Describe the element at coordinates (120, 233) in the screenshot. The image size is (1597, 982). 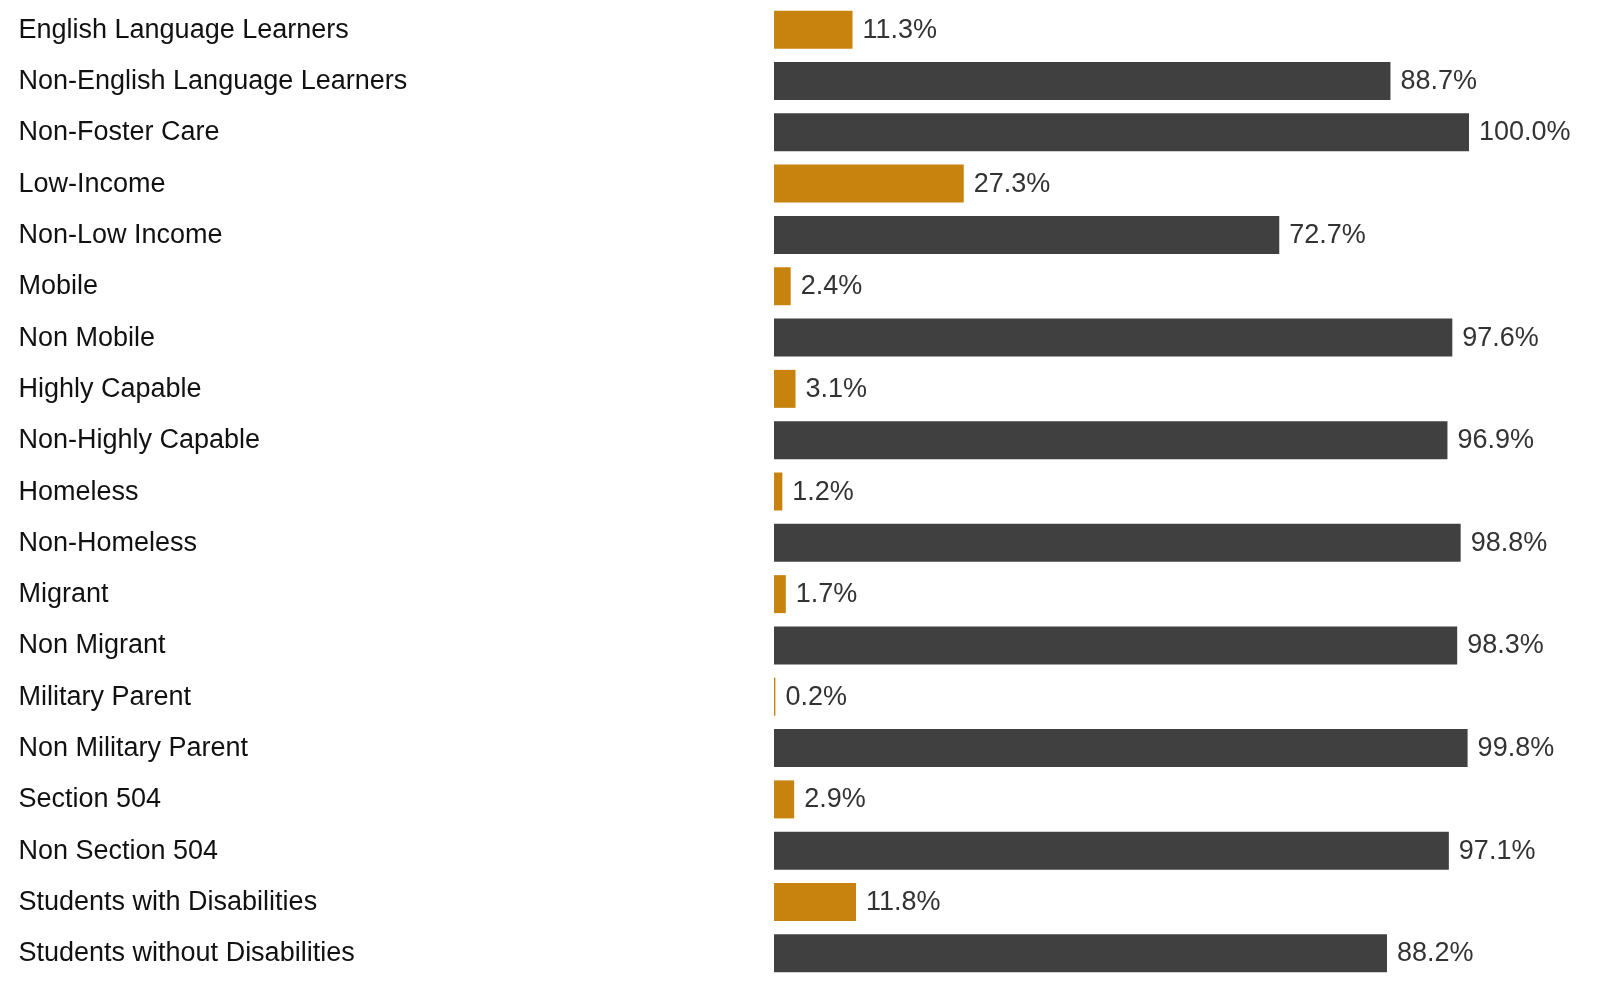
I see `y-tick-label: Non-Low Income` at that location.